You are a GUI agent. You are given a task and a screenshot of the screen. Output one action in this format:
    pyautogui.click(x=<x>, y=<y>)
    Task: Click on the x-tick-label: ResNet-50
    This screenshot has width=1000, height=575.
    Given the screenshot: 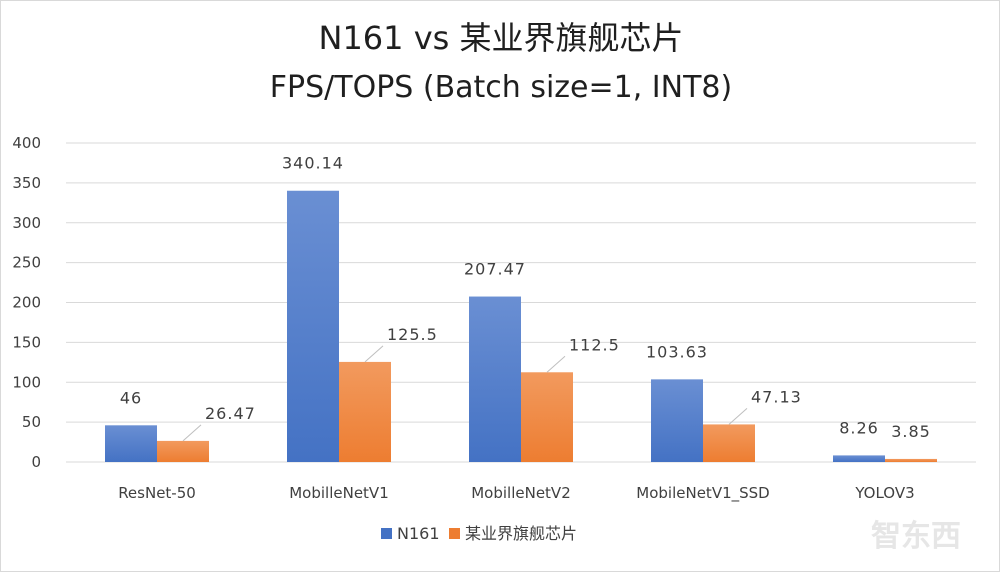 What is the action you would take?
    pyautogui.click(x=157, y=493)
    